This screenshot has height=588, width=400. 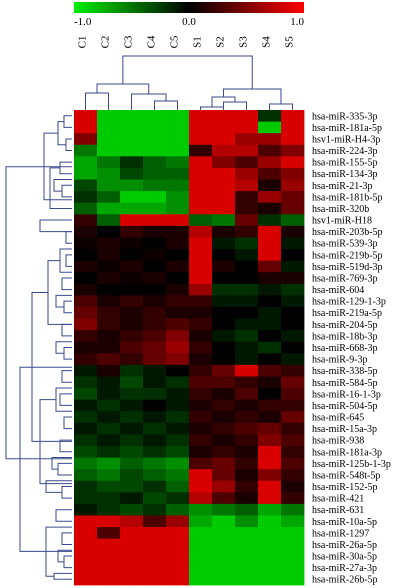 What do you see at coordinates (346, 139) in the screenshot?
I see `row-label: hsv1-miR-H4-3p` at bounding box center [346, 139].